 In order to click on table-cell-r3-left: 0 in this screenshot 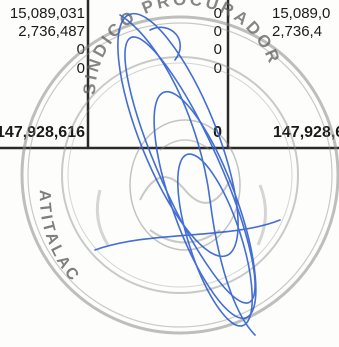, I will do `click(80, 49)`.